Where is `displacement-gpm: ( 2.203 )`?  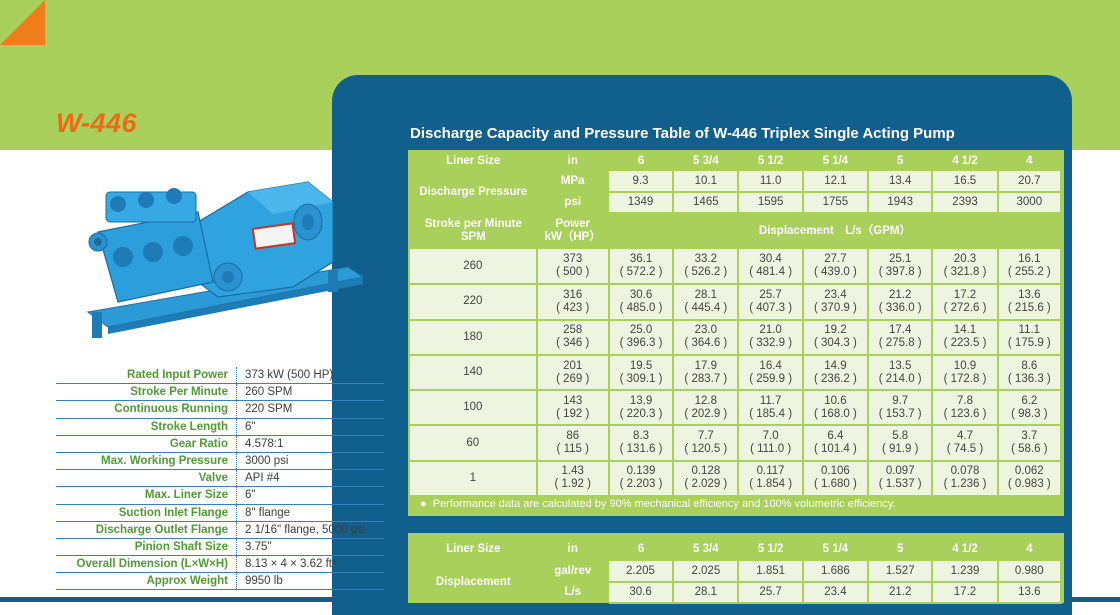
displacement-gpm: ( 2.203 ) is located at coordinates (641, 484).